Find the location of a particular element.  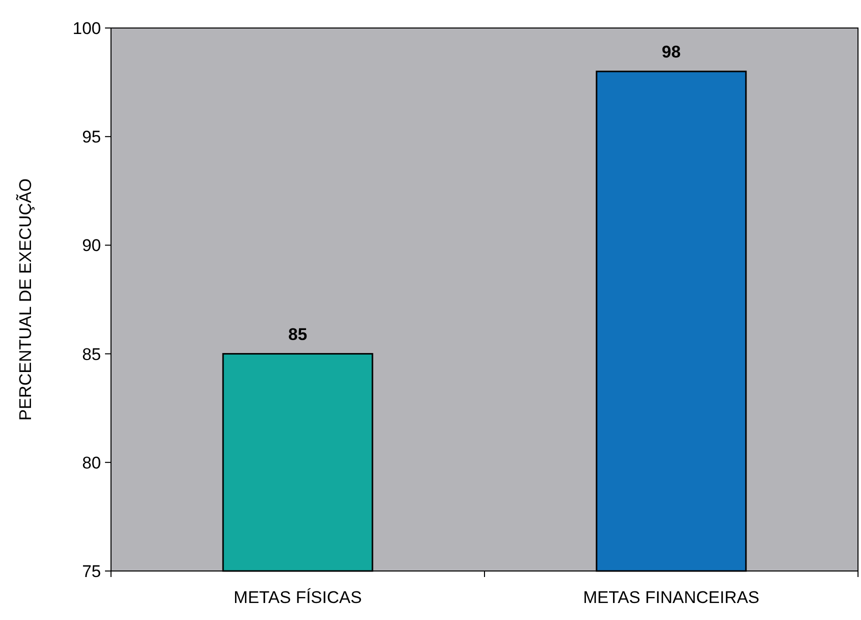

x-tick-label: METAS FINANCEIRAS is located at coordinates (671, 597).